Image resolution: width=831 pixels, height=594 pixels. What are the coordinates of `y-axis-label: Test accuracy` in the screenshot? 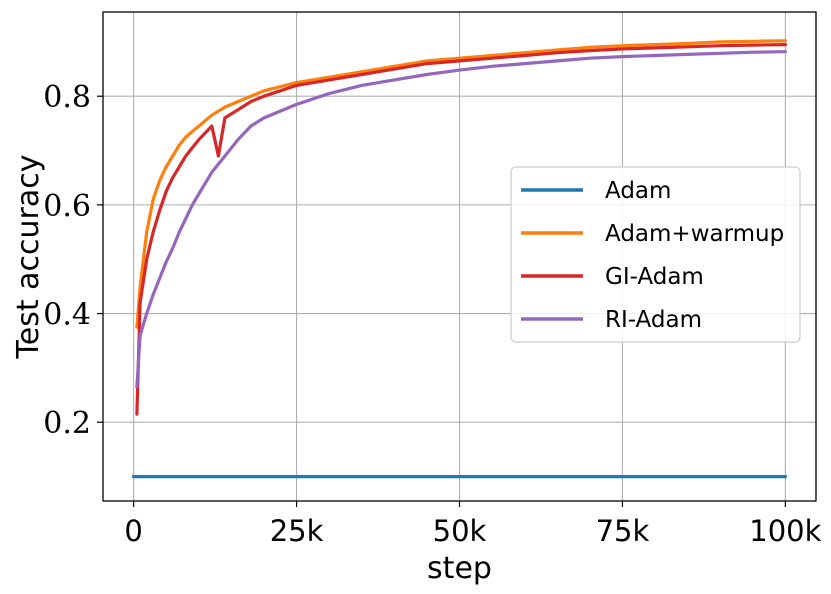 It's located at (28, 257).